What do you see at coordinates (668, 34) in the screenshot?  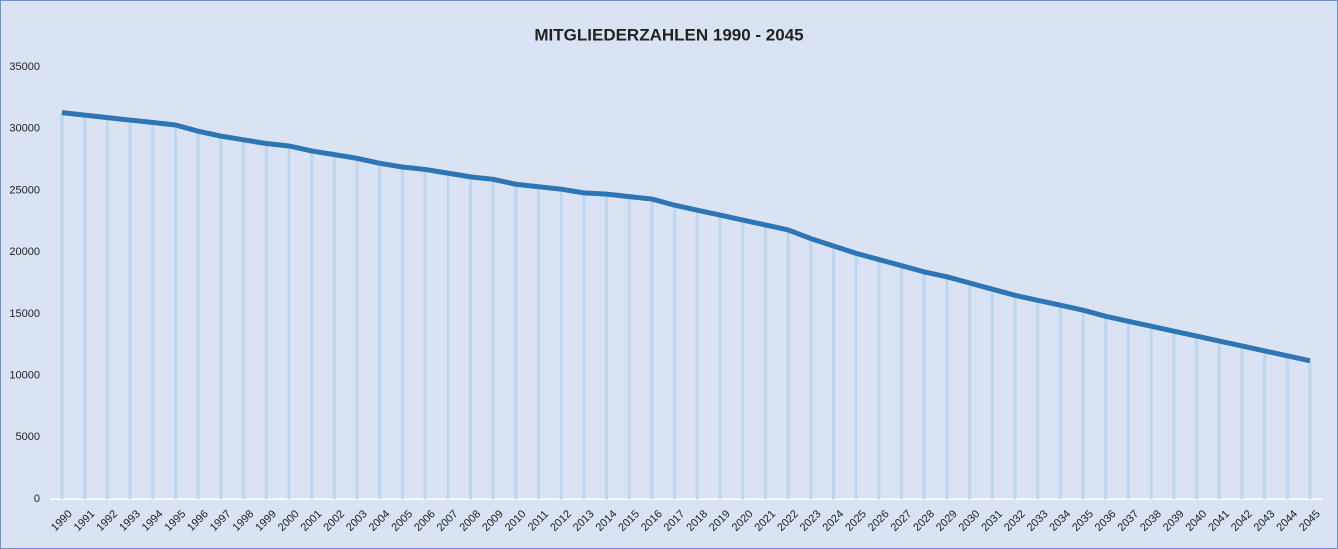 I see `chart-title: MITGLIEDERZAHLEN 1990 - 2045` at bounding box center [668, 34].